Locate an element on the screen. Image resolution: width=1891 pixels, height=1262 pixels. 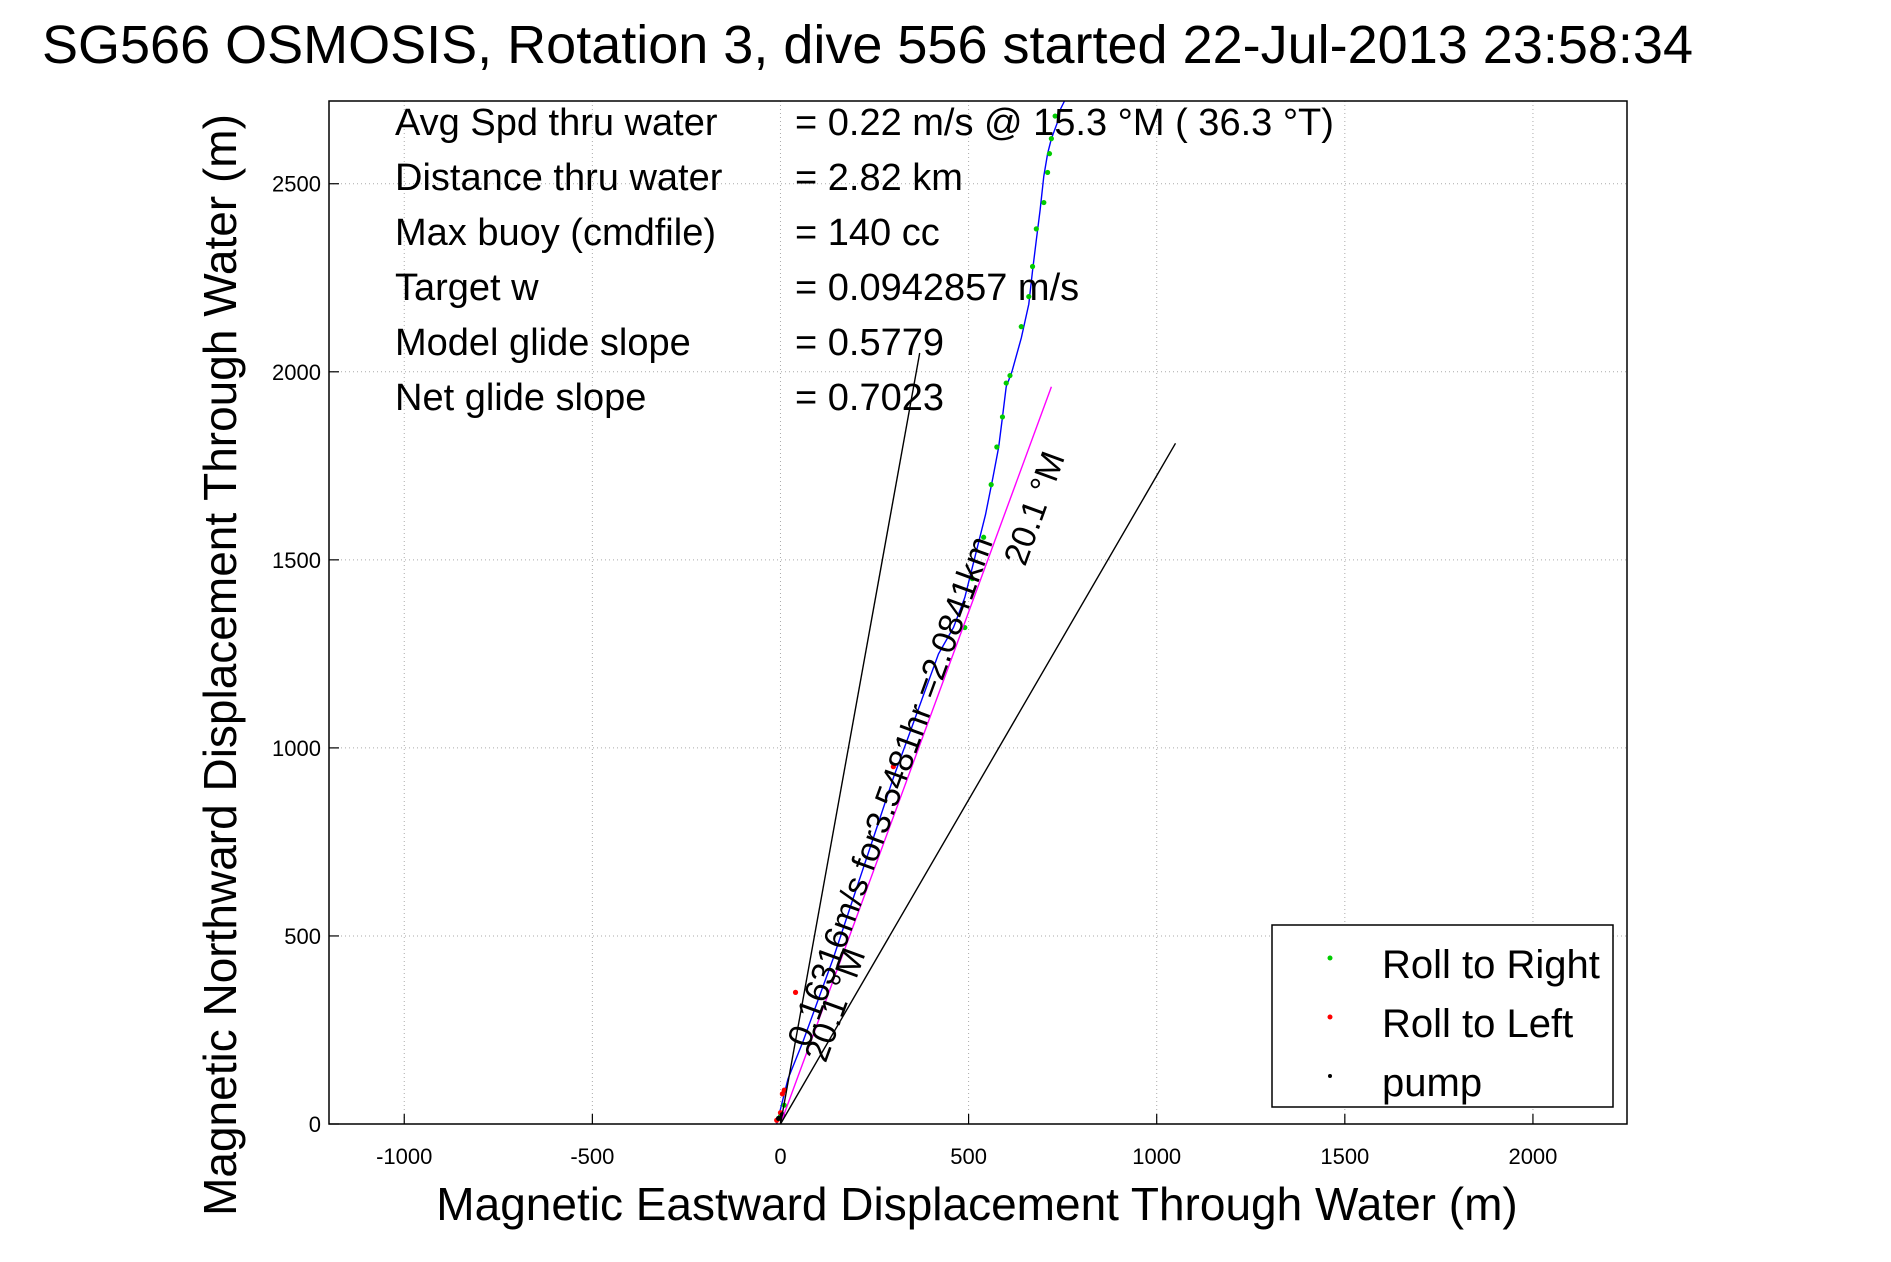
y-tick-label: 2000 is located at coordinates (296, 372).